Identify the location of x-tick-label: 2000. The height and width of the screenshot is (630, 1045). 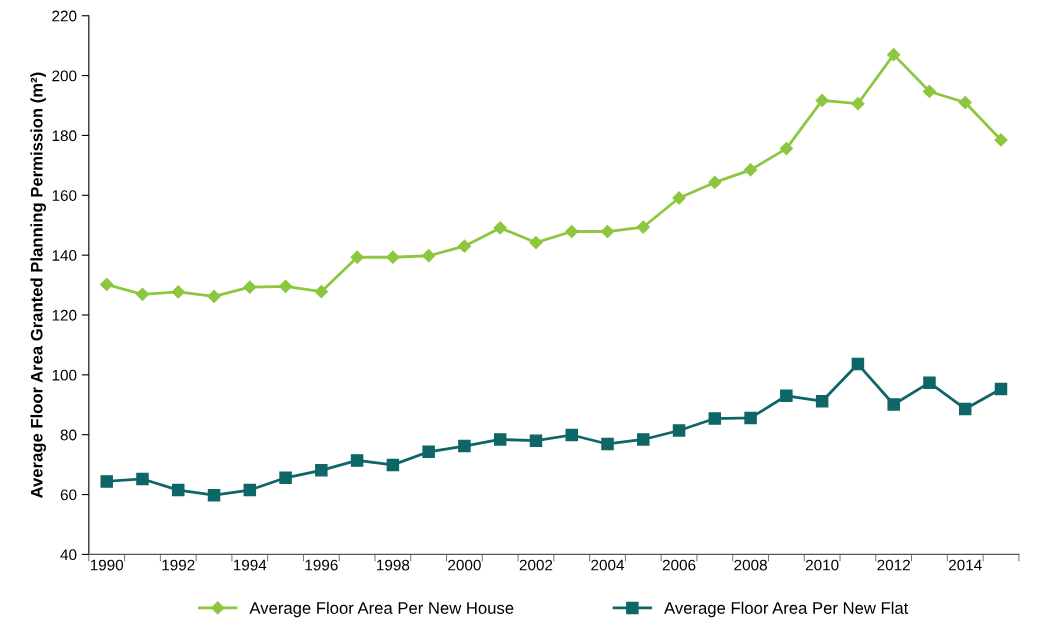
(464, 565).